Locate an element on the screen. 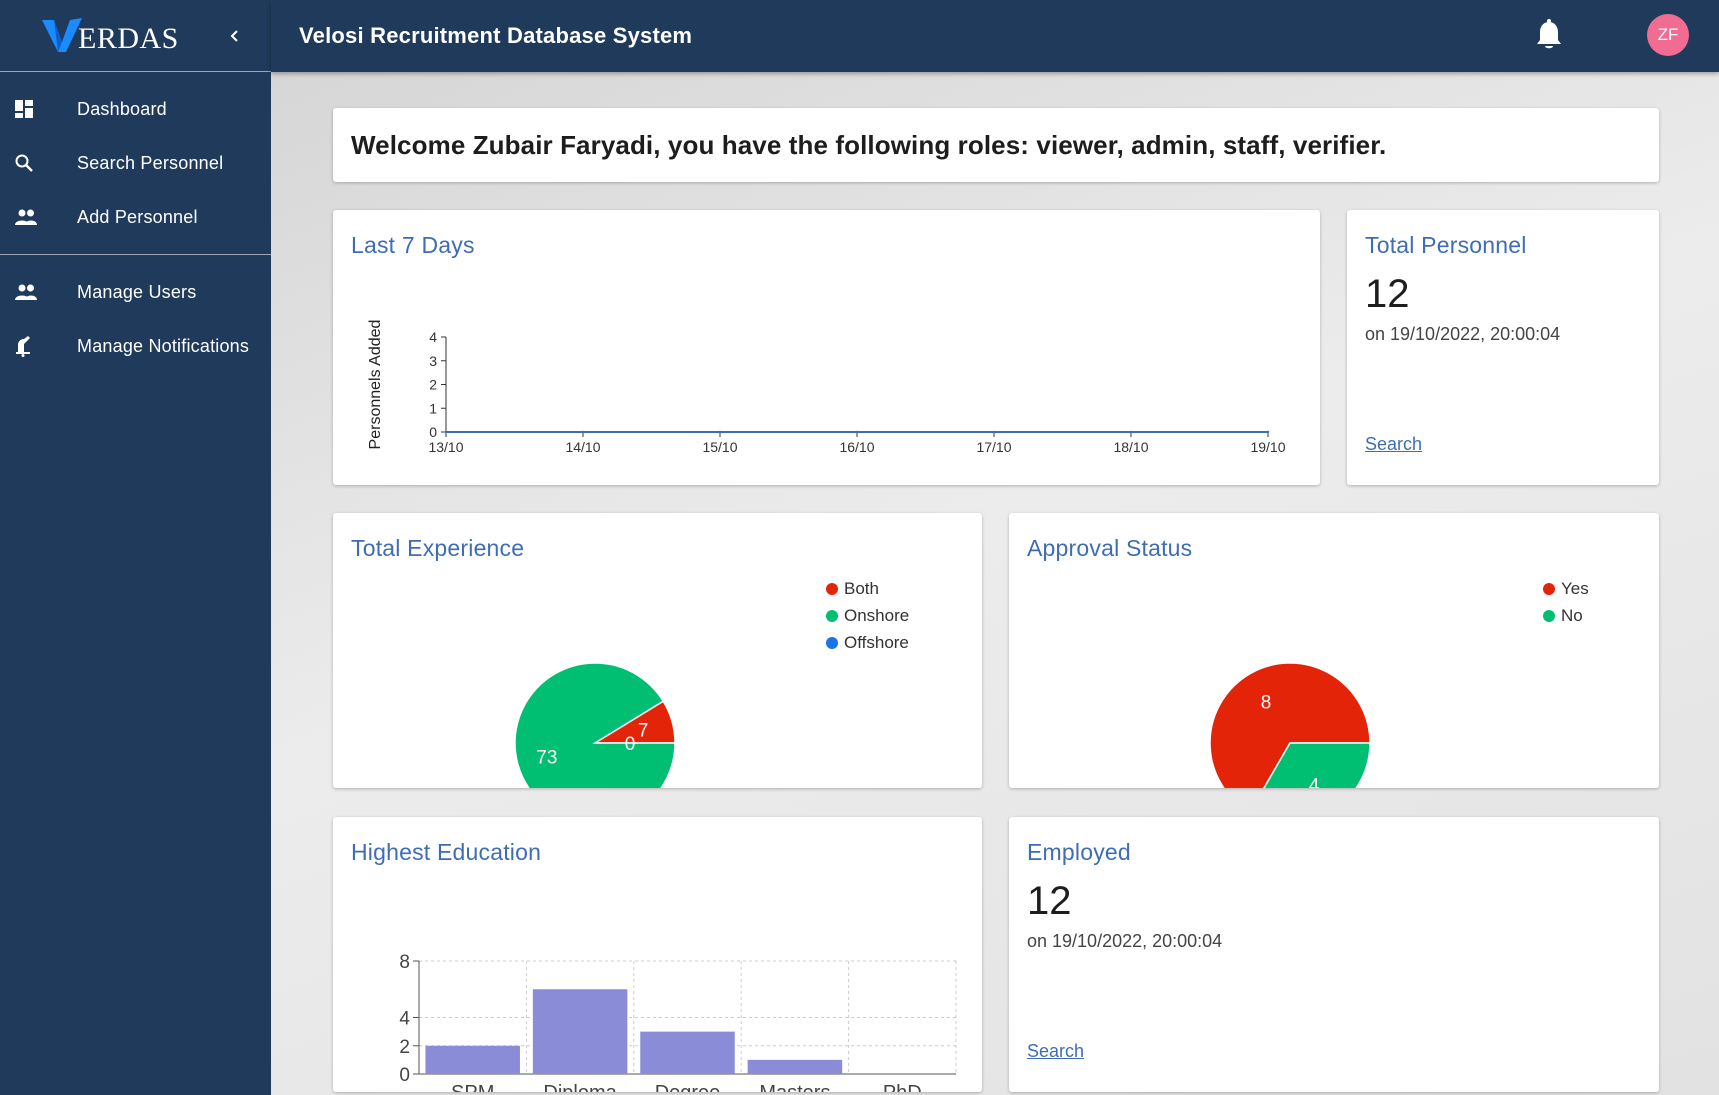 The width and height of the screenshot is (1719, 1095). x-tick-label: Diploma is located at coordinates (580, 1087).